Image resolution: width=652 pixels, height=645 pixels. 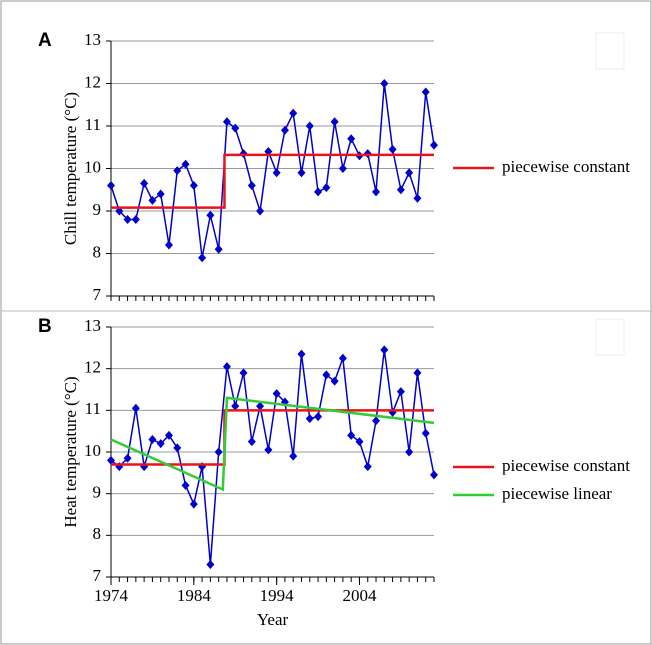 I want to click on panel-letter: A, so click(x=45, y=40).